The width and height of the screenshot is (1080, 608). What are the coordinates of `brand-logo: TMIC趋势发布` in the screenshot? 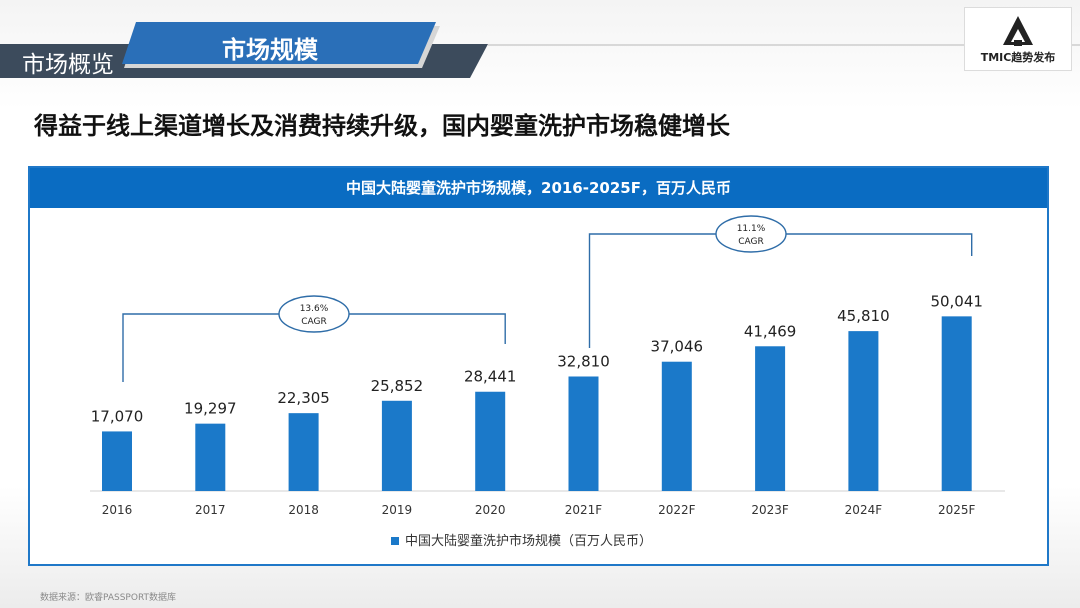 It's located at (1018, 39).